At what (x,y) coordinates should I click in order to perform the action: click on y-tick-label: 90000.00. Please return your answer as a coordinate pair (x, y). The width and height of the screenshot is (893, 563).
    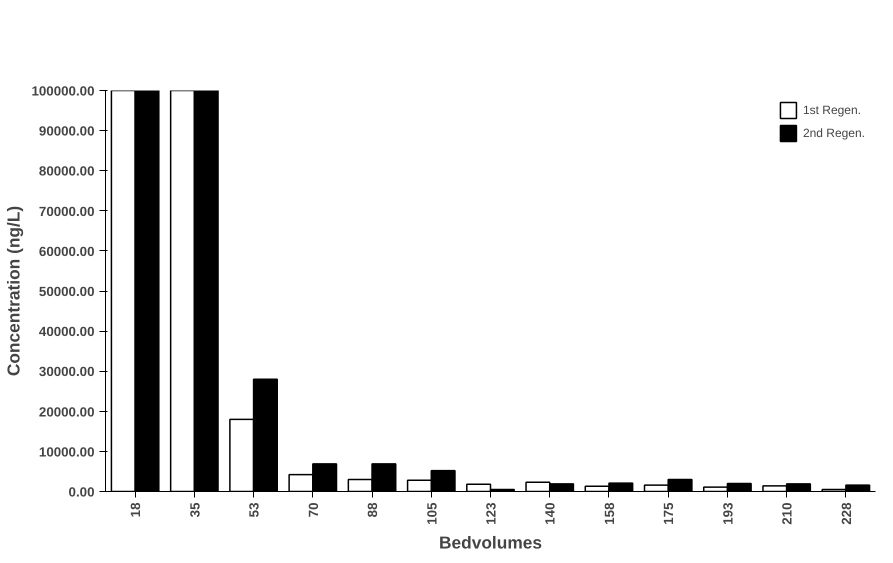
    Looking at the image, I should click on (66, 131).